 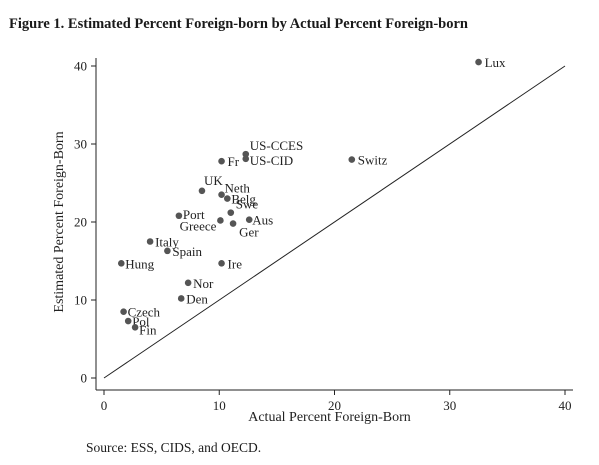 What do you see at coordinates (247, 204) in the screenshot?
I see `data-point-label: Swe` at bounding box center [247, 204].